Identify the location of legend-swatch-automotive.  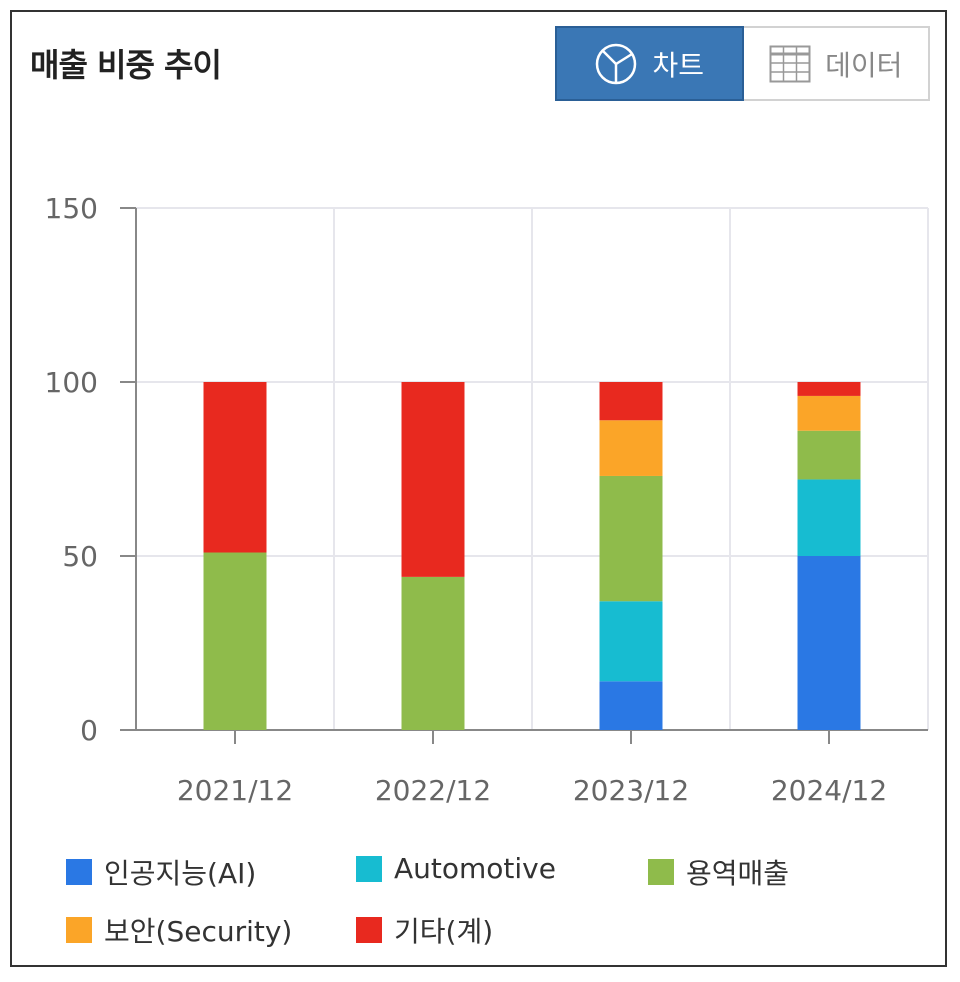
(369, 868).